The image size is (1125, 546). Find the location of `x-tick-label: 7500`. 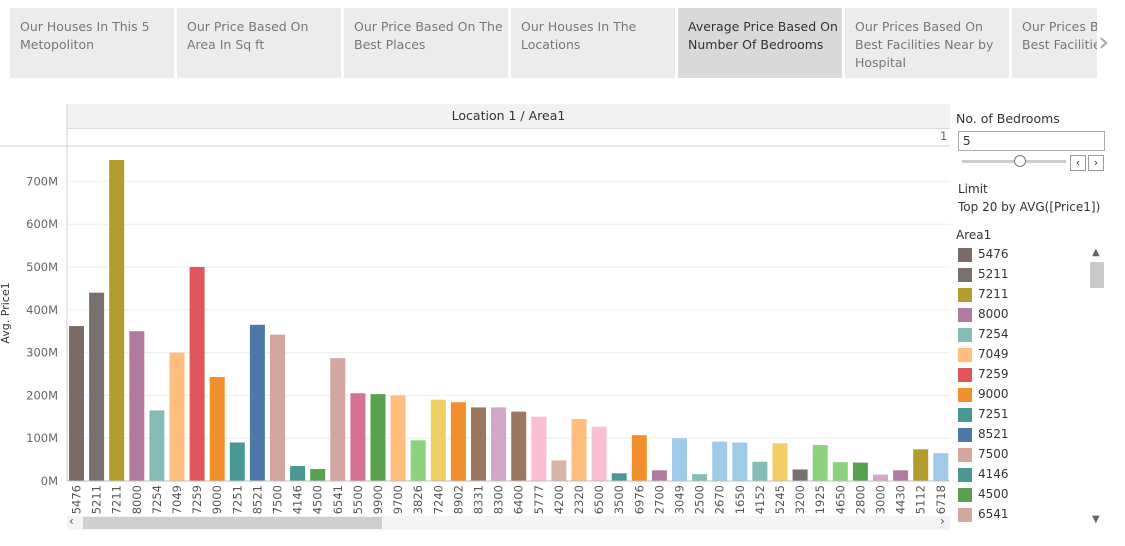

x-tick-label: 7500 is located at coordinates (278, 499).